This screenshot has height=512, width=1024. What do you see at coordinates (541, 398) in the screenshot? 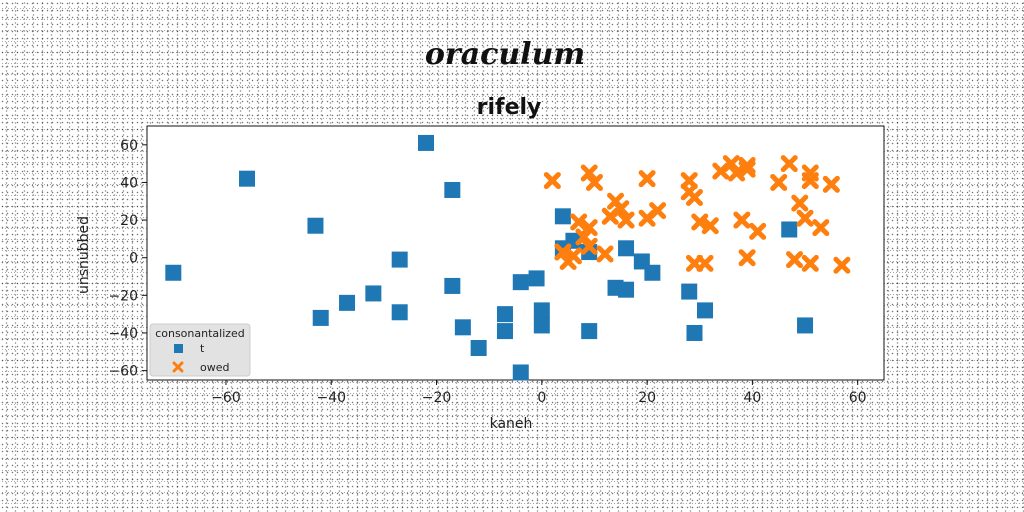
I see `x-tick-label: 0` at bounding box center [541, 398].